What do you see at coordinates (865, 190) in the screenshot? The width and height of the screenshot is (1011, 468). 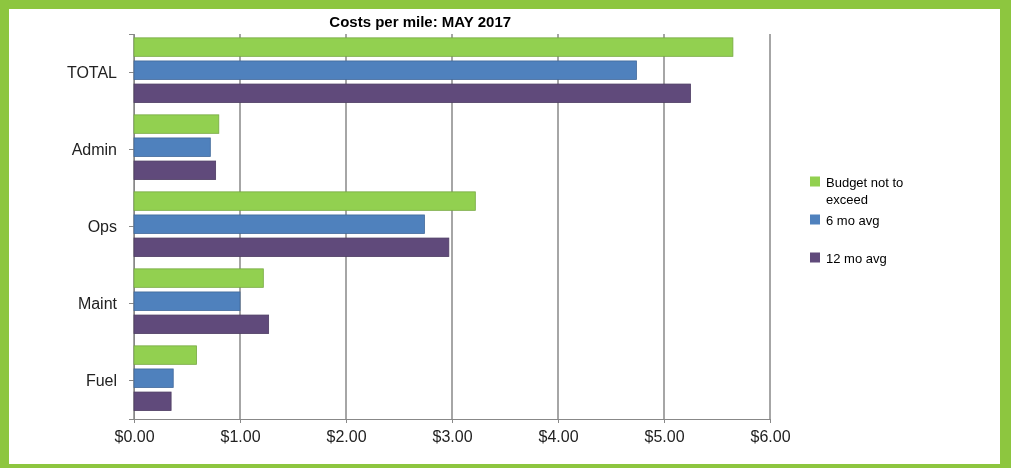 I see `legend-label: Budget not to exceed` at bounding box center [865, 190].